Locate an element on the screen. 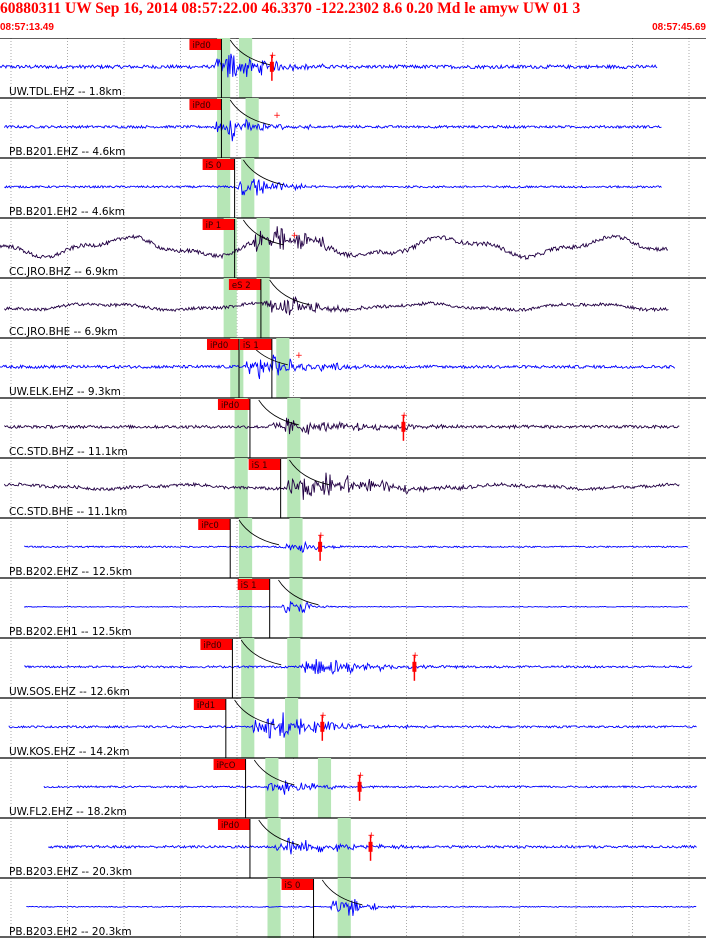 The width and height of the screenshot is (706, 938). trace-panel-uw-sos-ehz: + iPd0 UW.SOS.EHZ -- 12.6km is located at coordinates (353, 667).